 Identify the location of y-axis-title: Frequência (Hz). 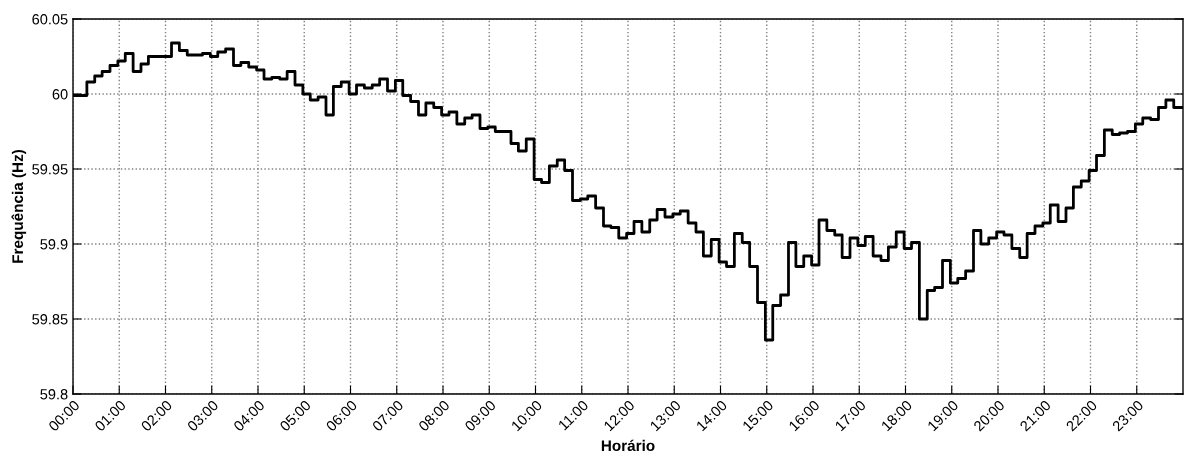
(19, 206).